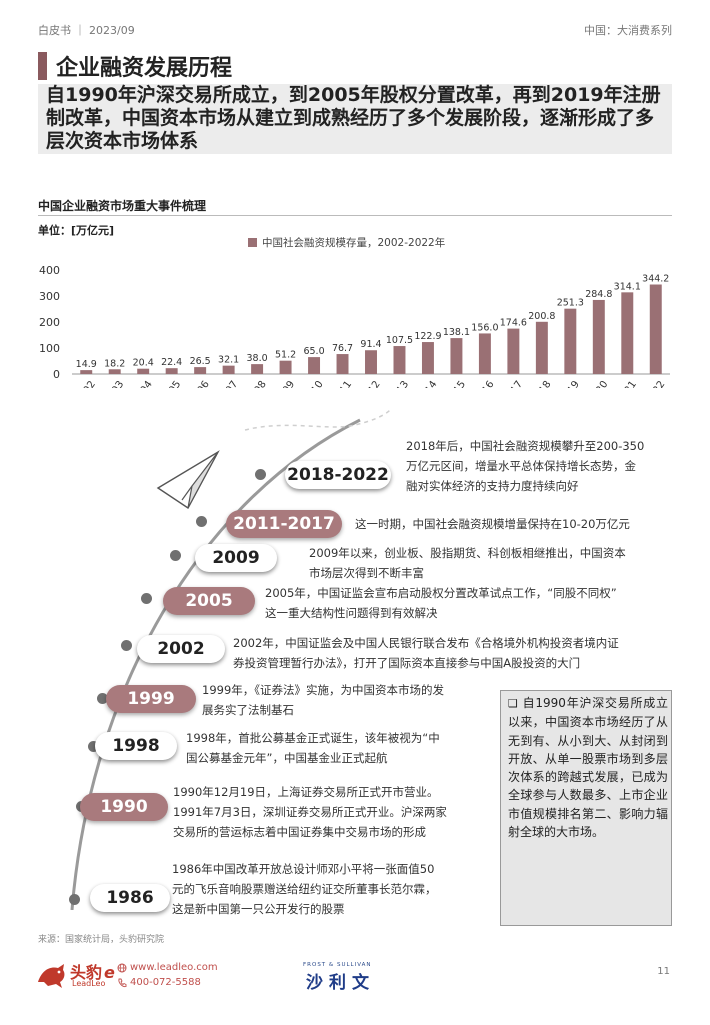  I want to click on lead-background, so click(355, 119).